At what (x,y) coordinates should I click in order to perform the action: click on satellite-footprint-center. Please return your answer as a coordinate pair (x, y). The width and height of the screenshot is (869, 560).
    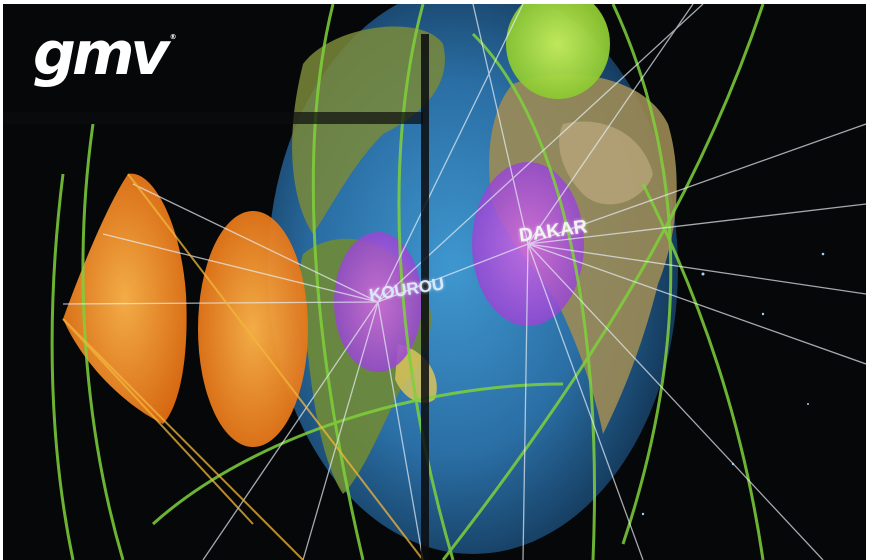
    Looking at the image, I should click on (253, 329).